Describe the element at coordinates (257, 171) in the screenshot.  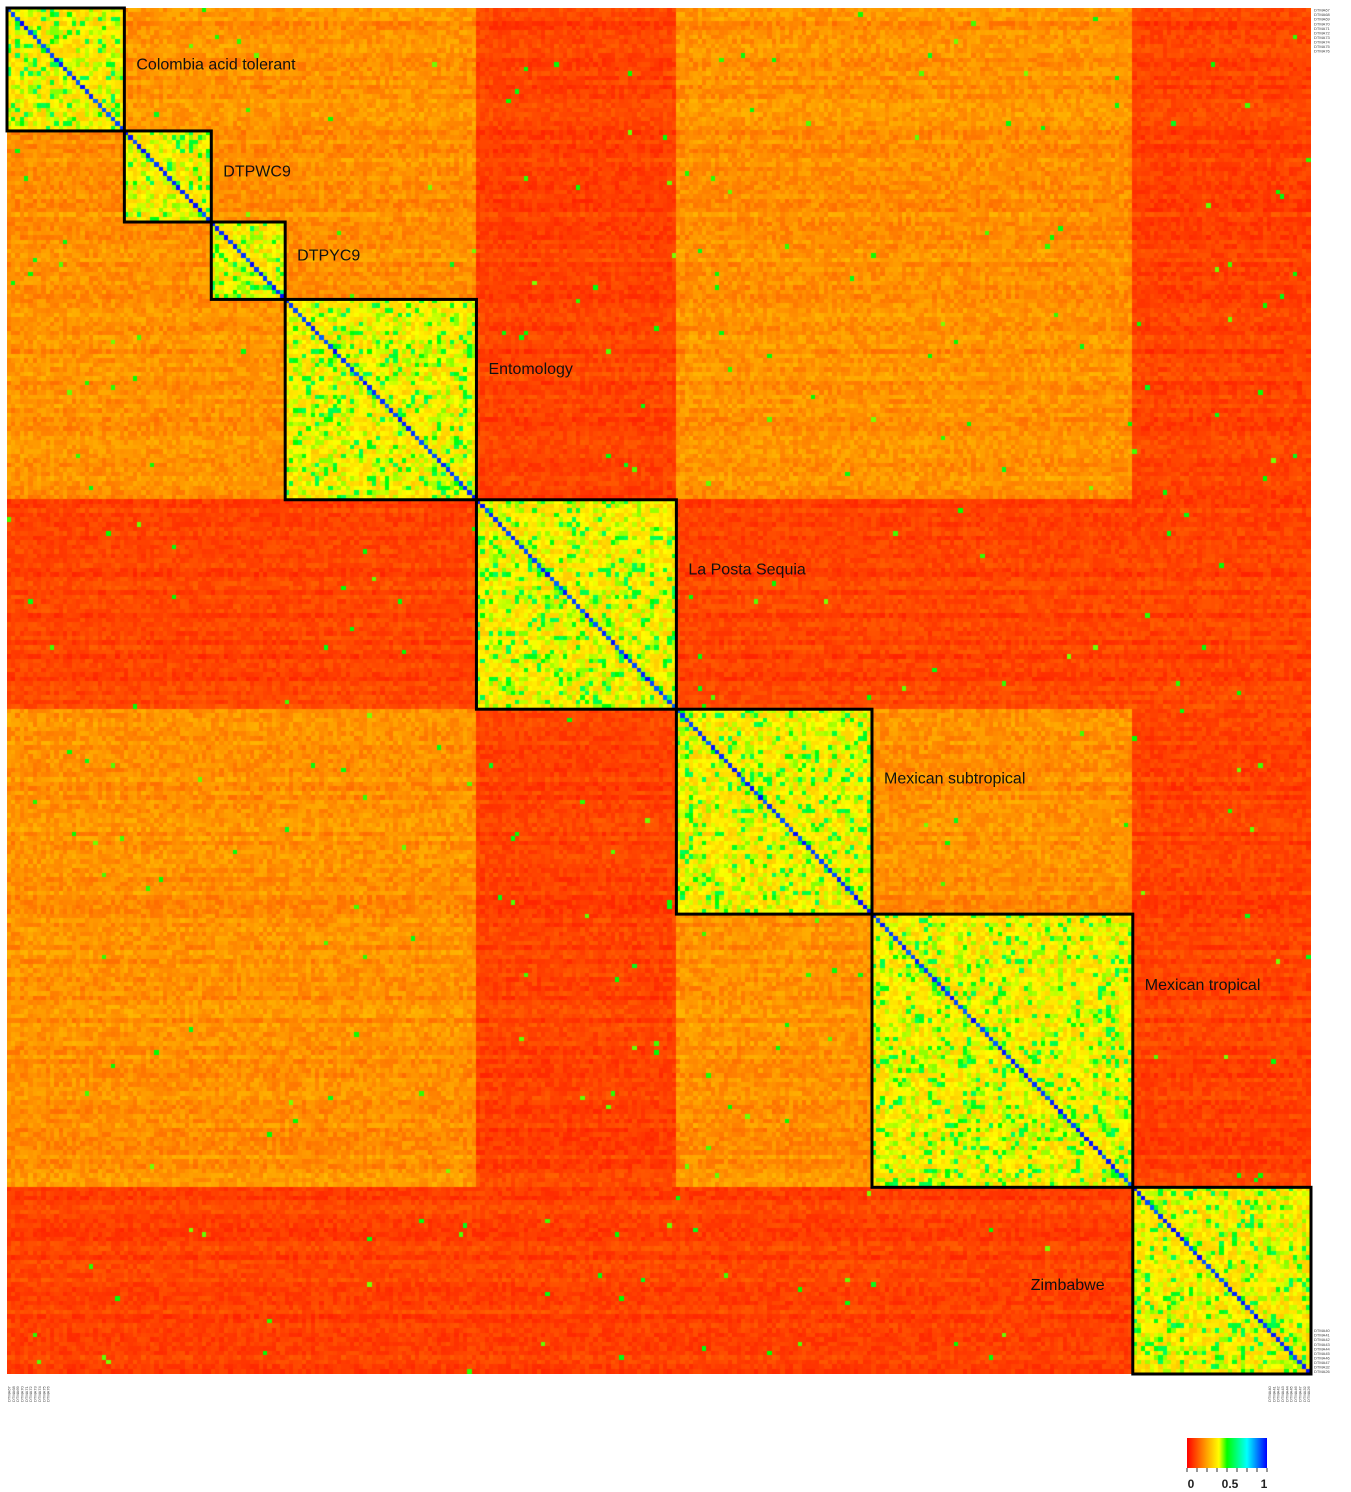
I see `cluster-label: DTPWC9` at that location.